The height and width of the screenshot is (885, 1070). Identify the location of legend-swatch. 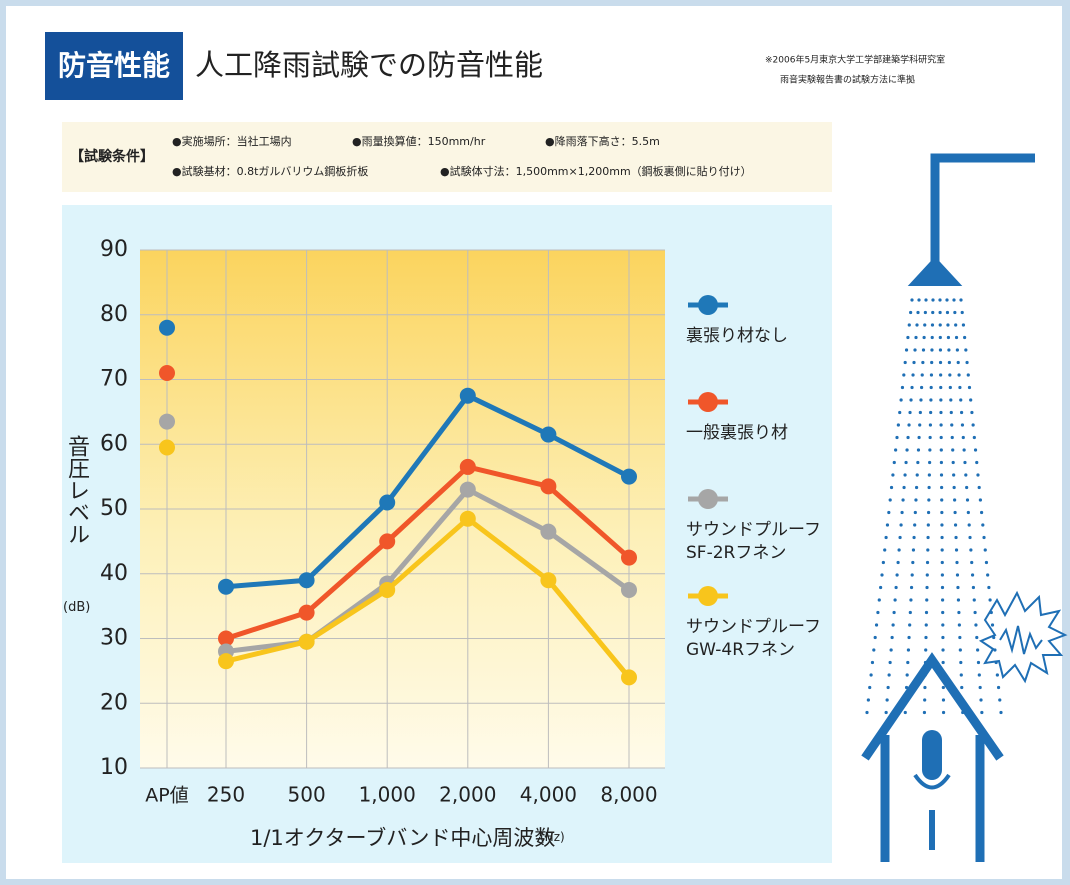
(708, 402).